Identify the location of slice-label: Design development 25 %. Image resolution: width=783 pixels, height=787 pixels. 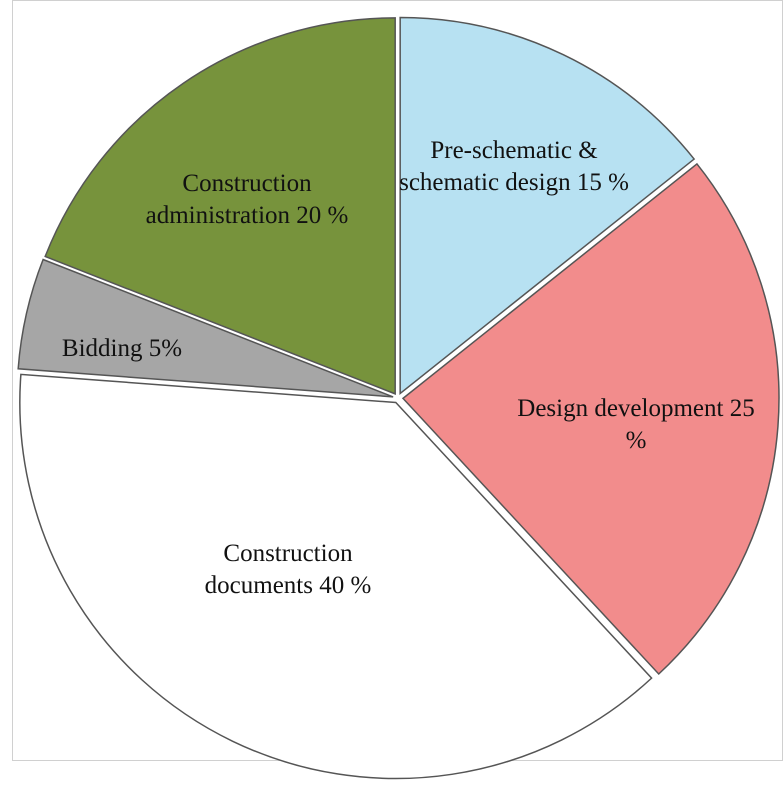
(636, 425).